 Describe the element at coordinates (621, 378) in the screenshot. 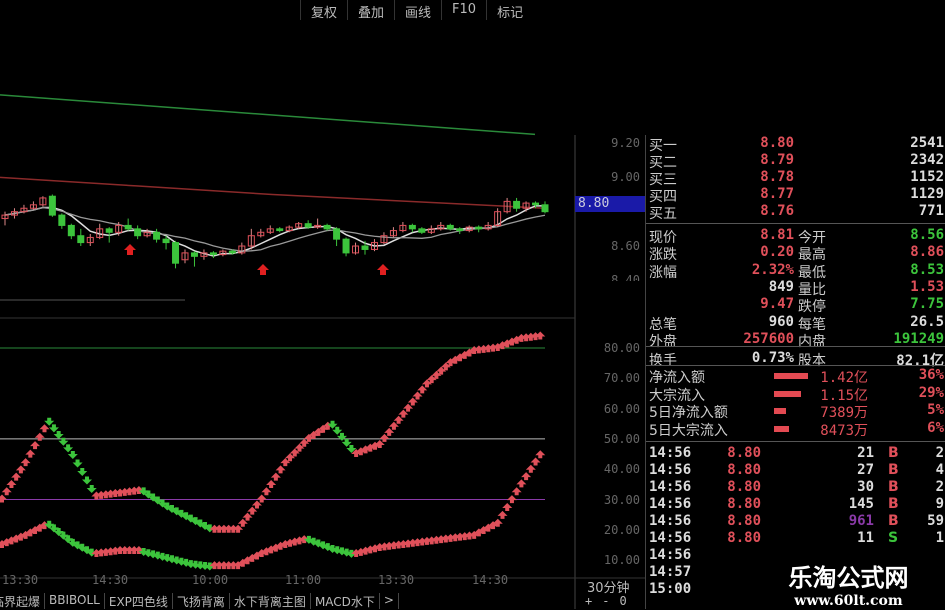

I see `indicator-axis-label: 70.00` at that location.